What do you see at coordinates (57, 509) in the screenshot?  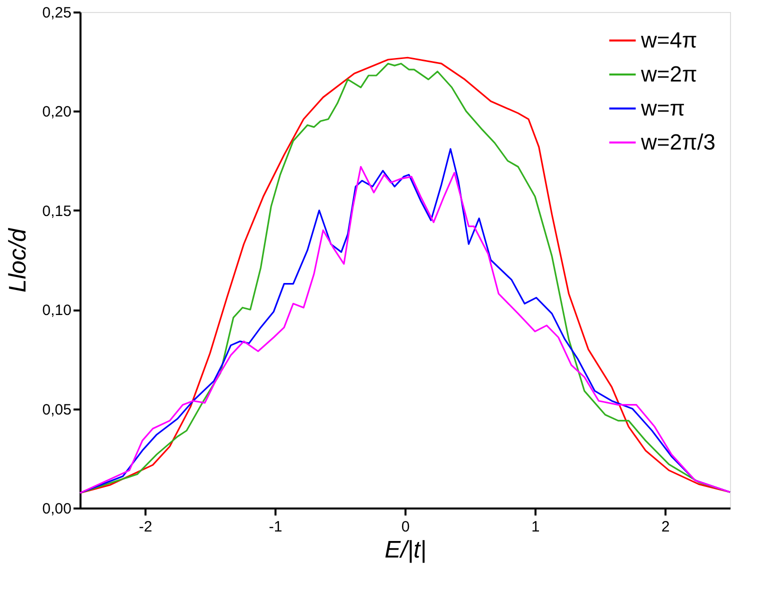 I see `y-tick-label: 0,00` at bounding box center [57, 509].